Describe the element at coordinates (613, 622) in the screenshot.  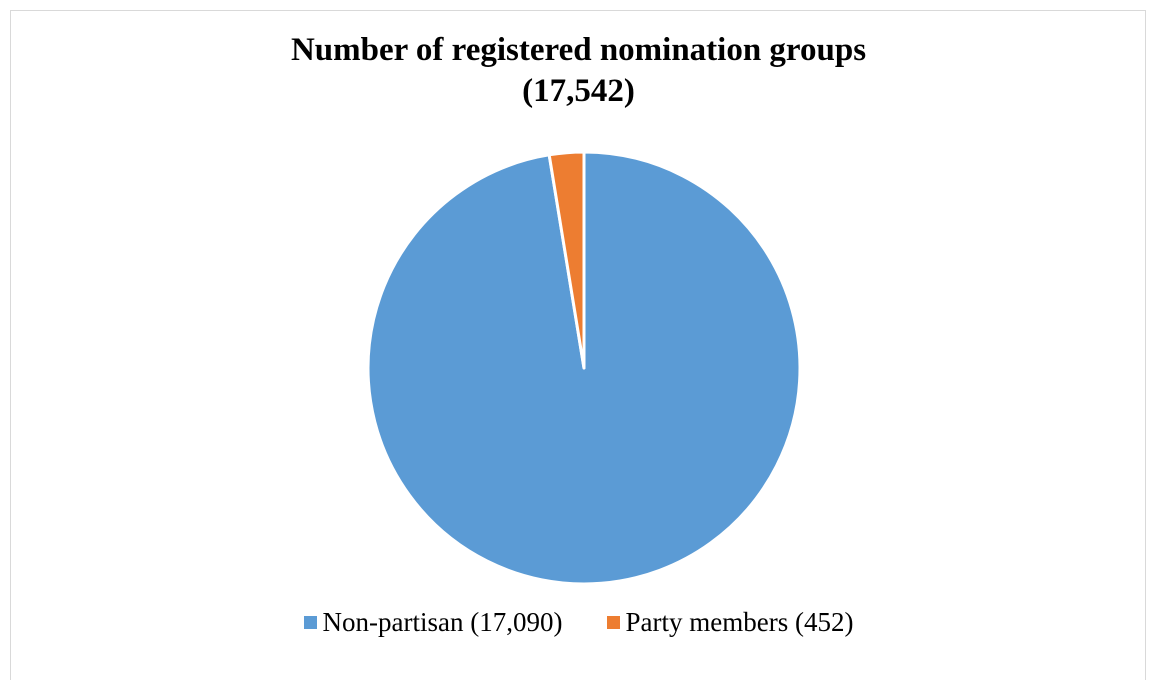
I see `legend-swatch-party-members` at that location.